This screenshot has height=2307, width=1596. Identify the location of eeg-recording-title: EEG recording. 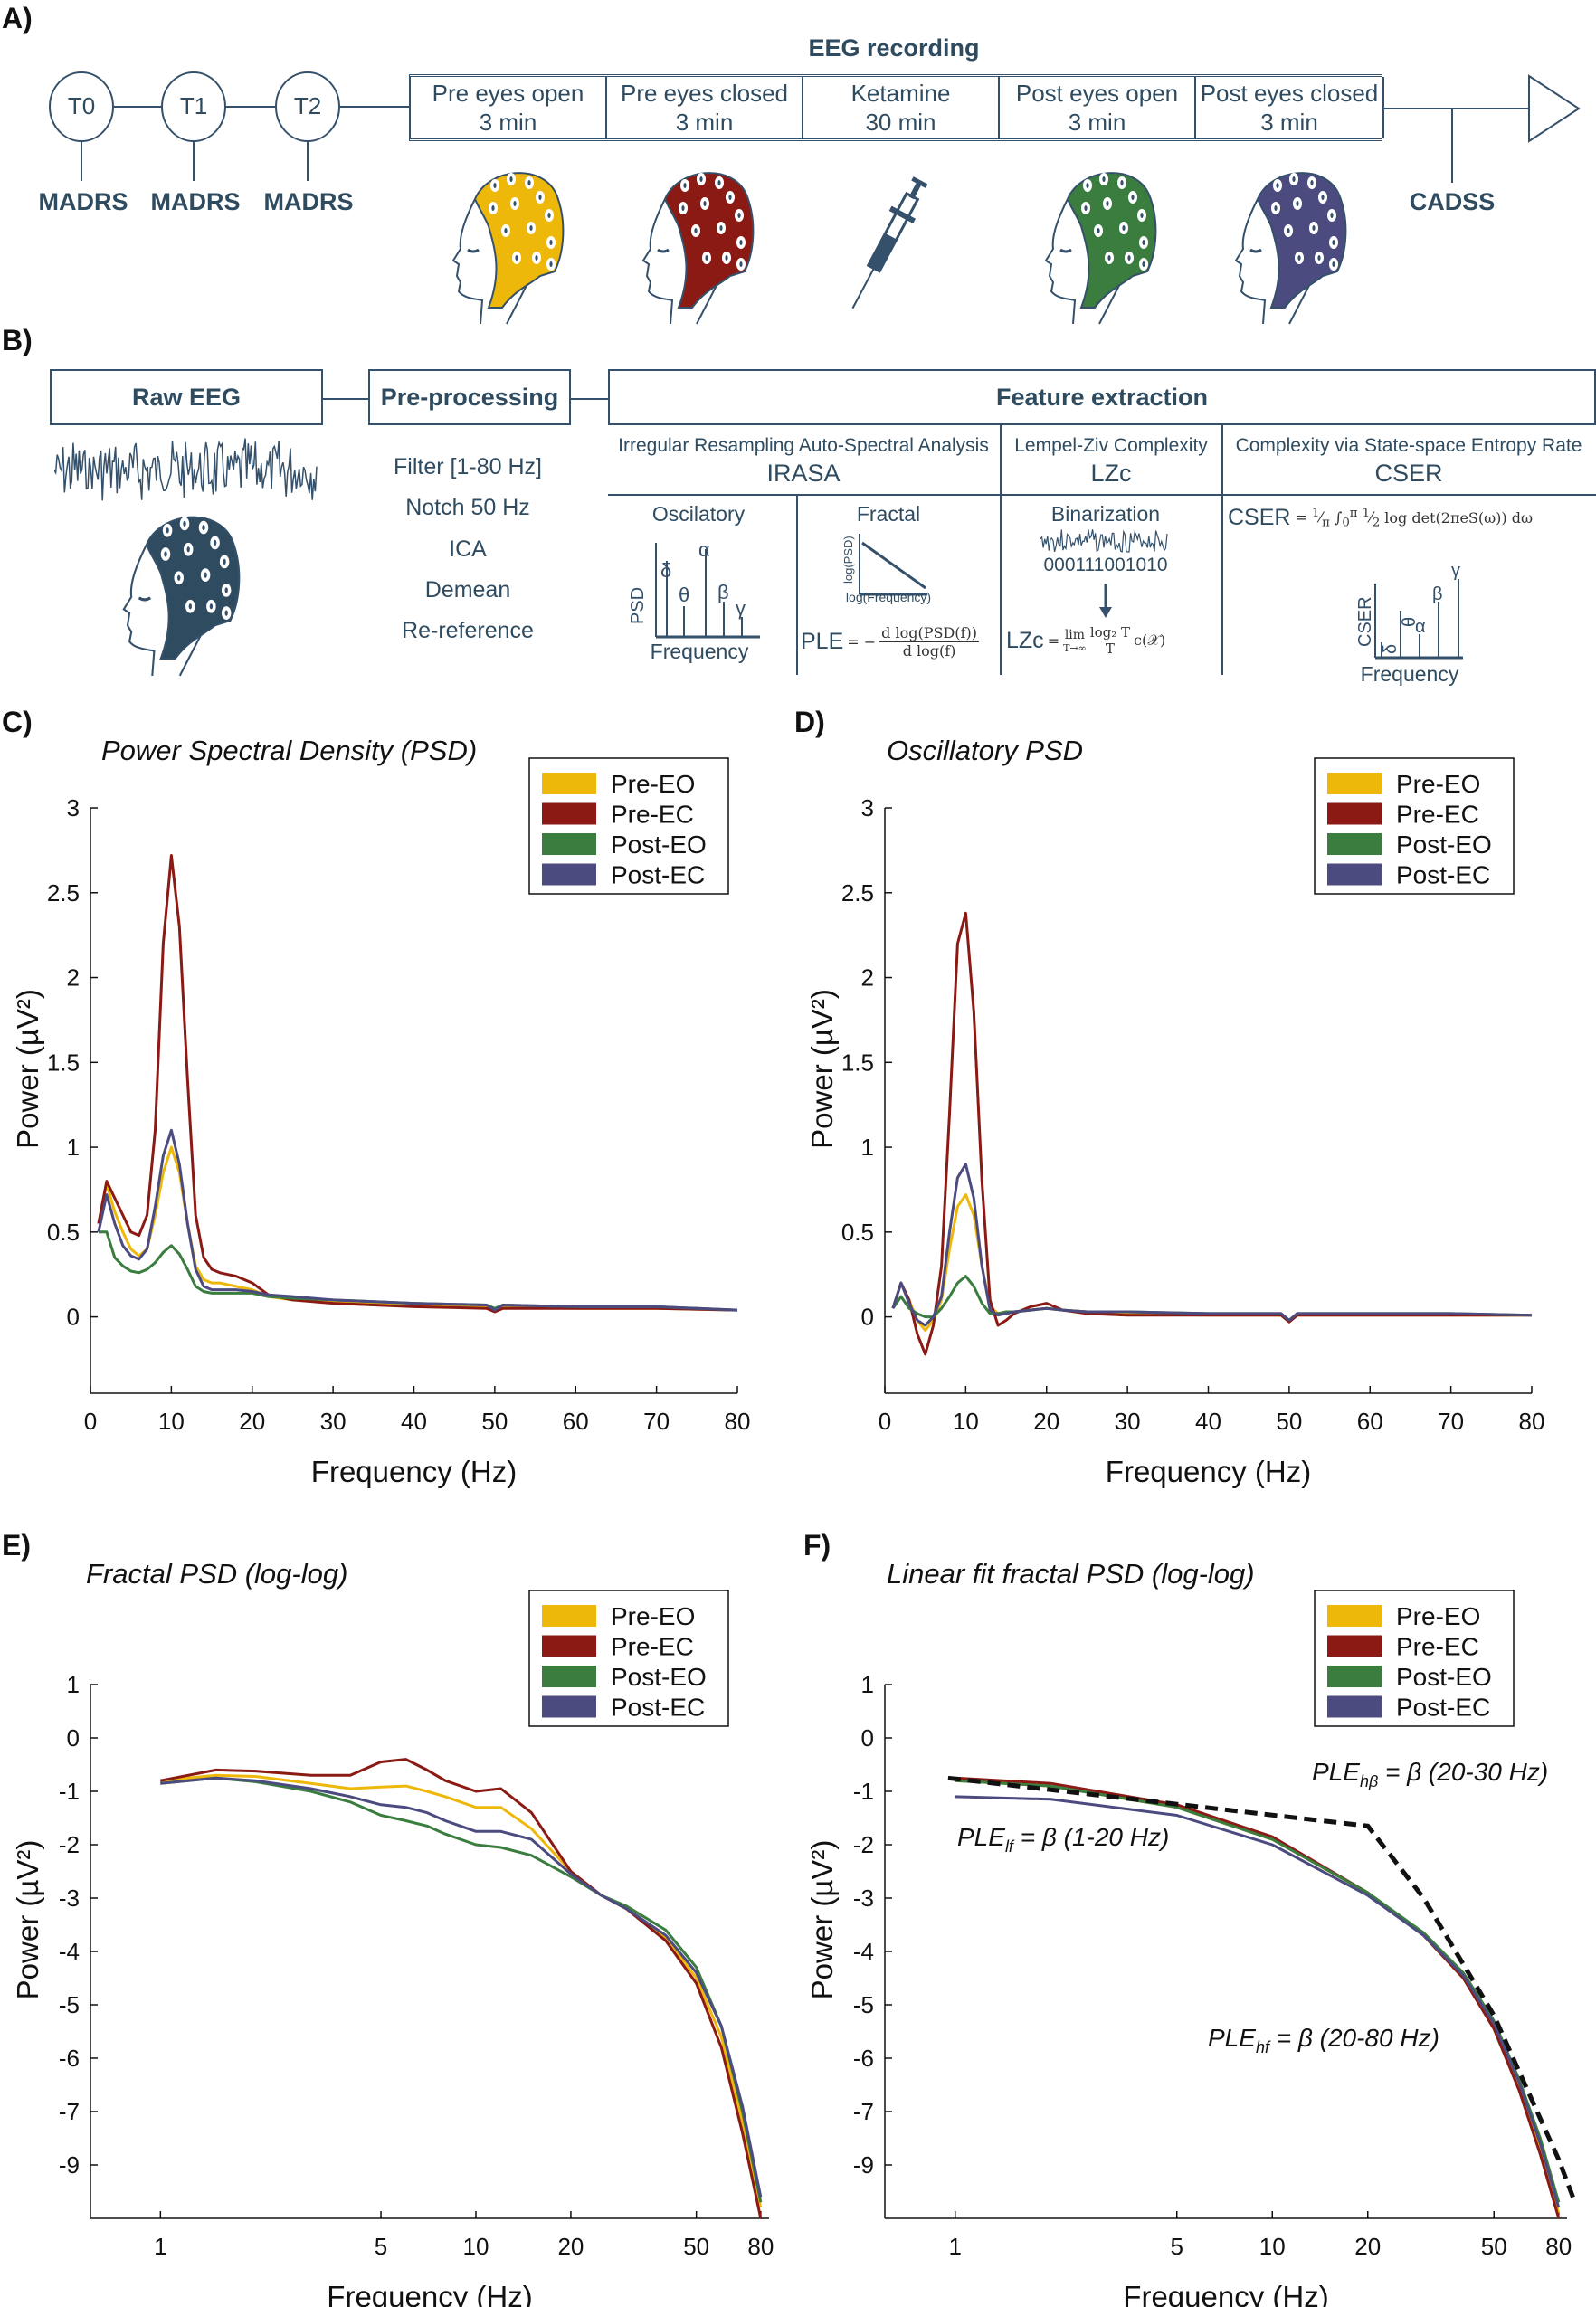
(894, 48).